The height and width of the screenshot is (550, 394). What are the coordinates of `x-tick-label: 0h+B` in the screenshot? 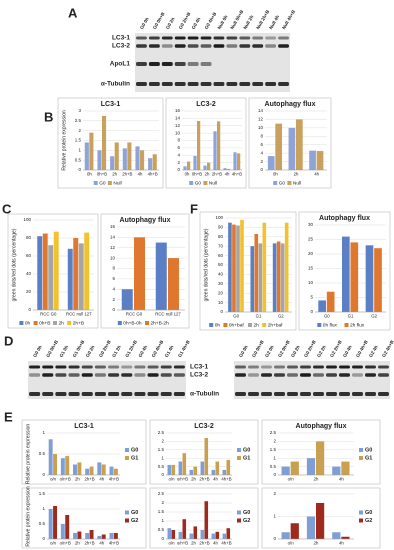 It's located at (102, 174).